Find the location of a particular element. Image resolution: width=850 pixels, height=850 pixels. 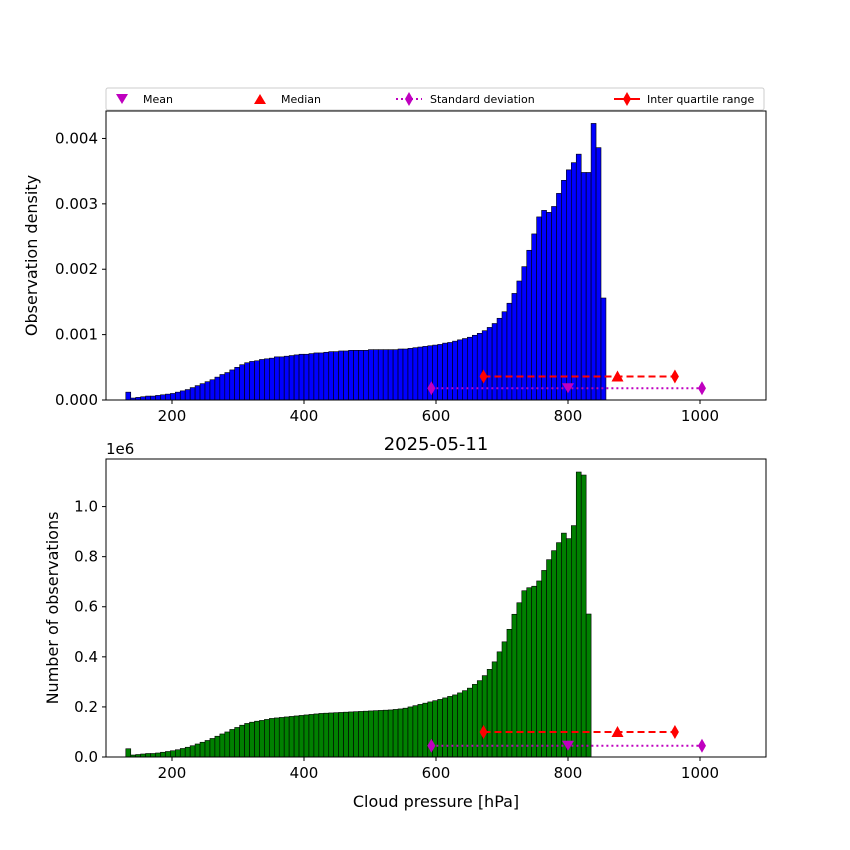

density-iqr-marker is located at coordinates (674, 376).